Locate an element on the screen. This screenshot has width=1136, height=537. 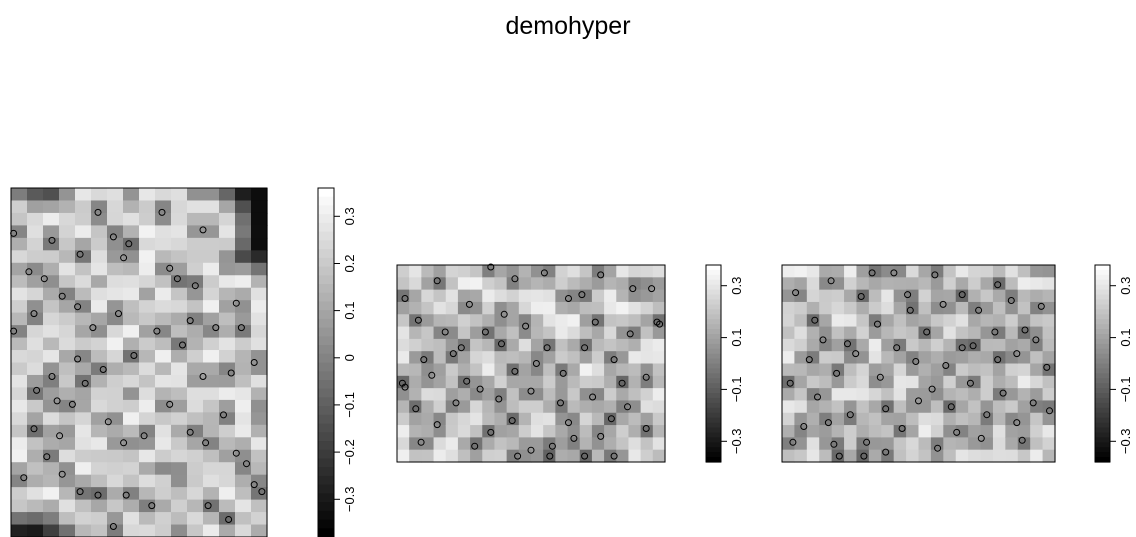
plot-frame is located at coordinates (531, 363).